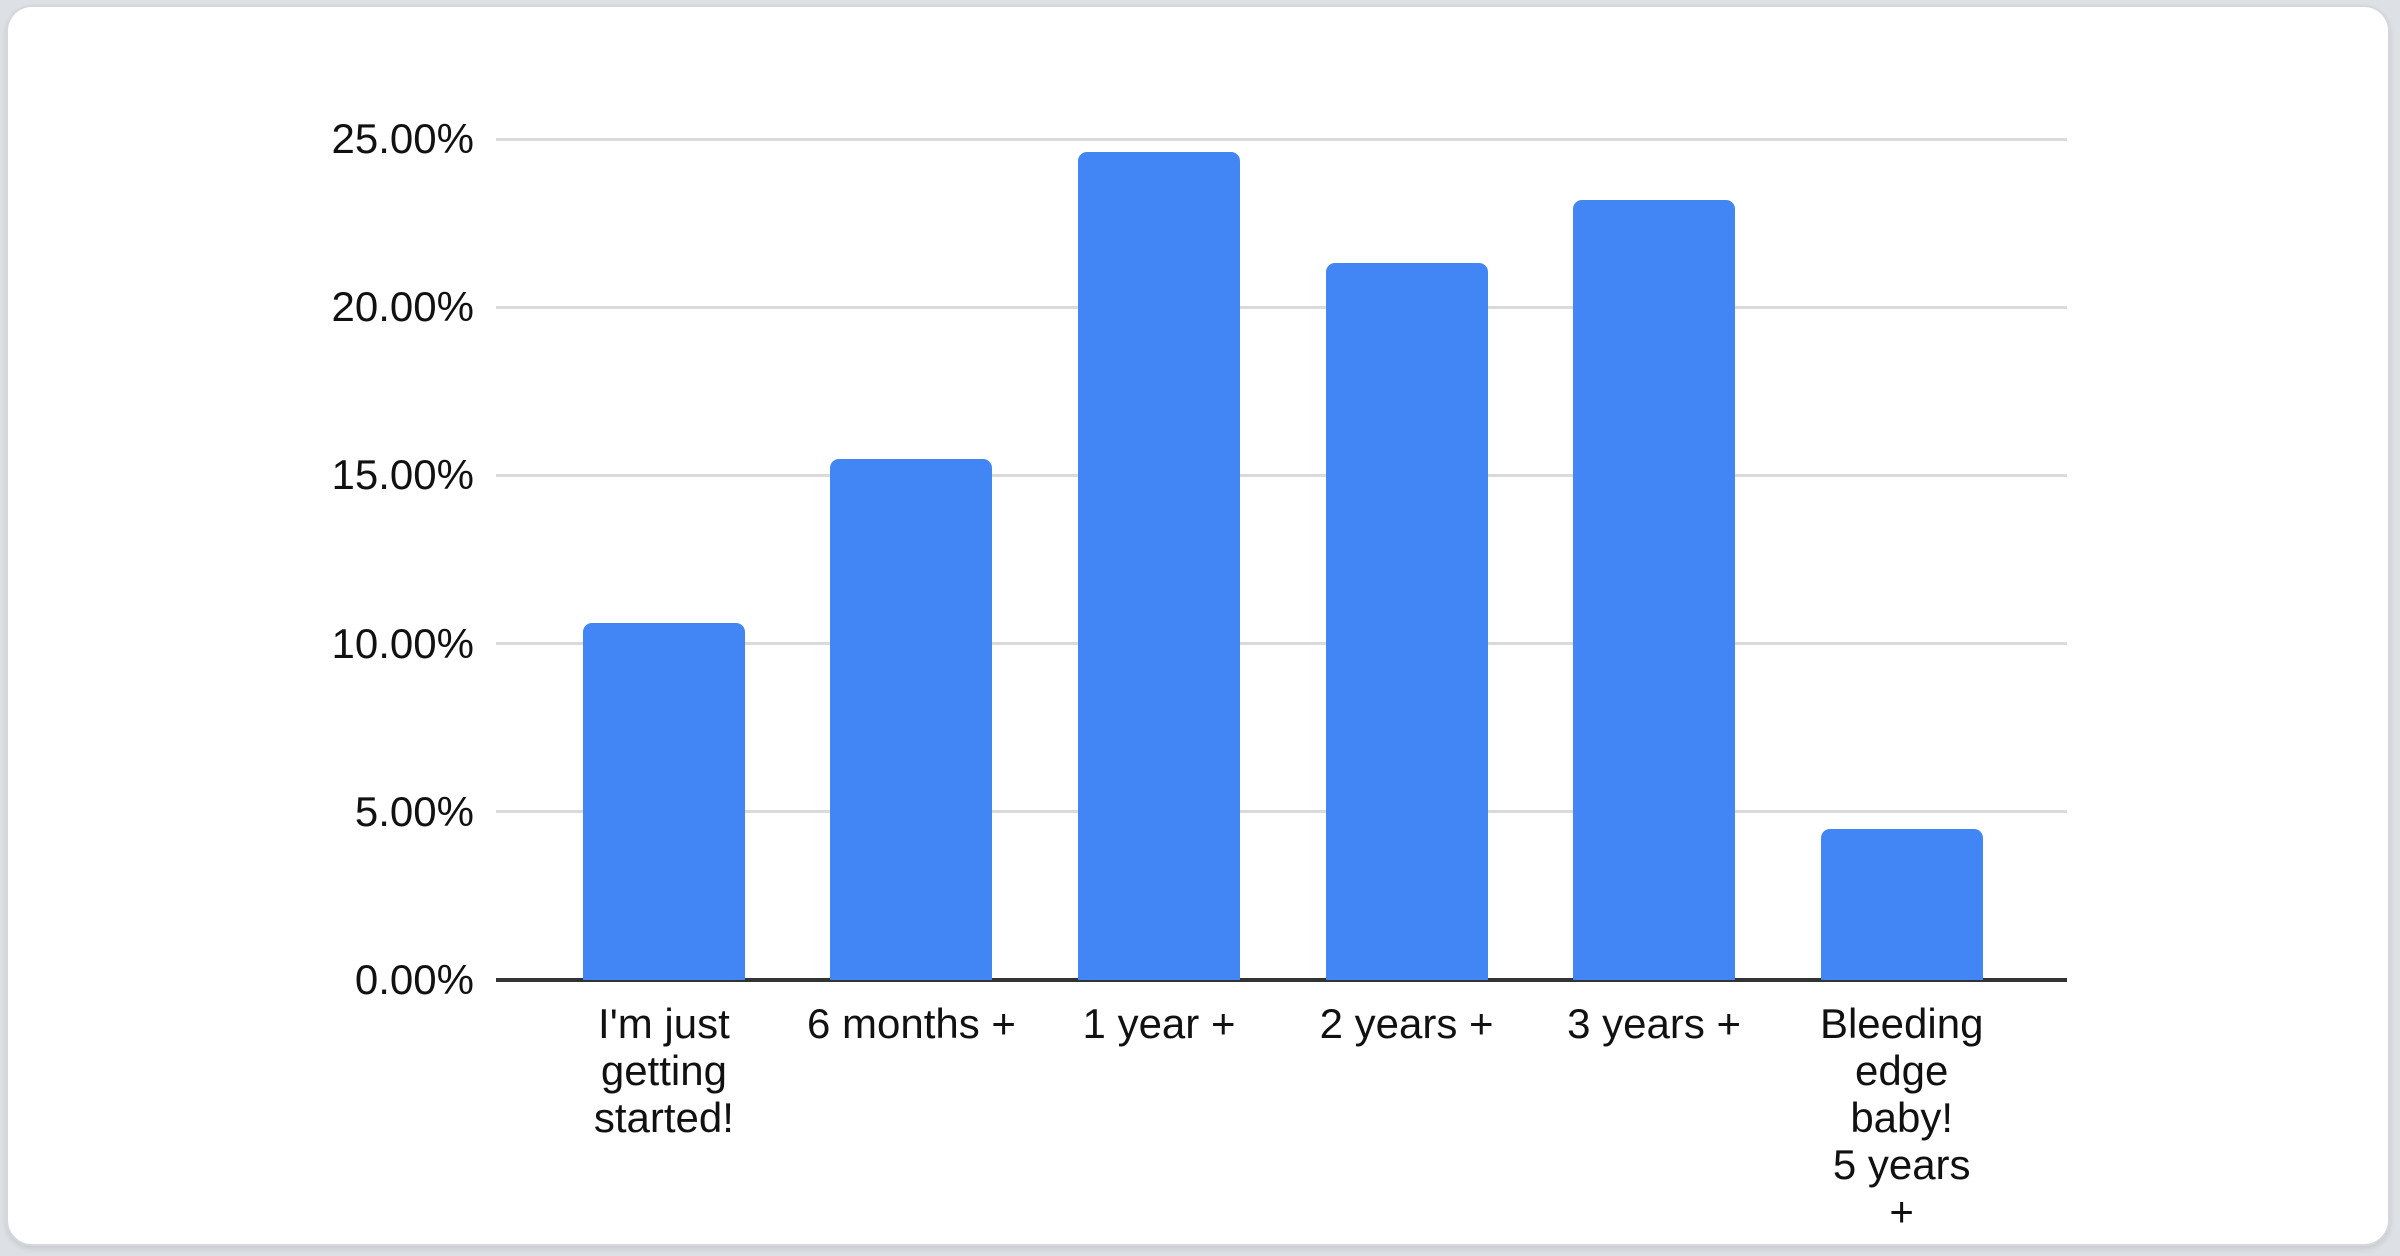 The width and height of the screenshot is (2400, 1256). Describe the element at coordinates (414, 979) in the screenshot. I see `y-tick-label: 0.00%` at that location.